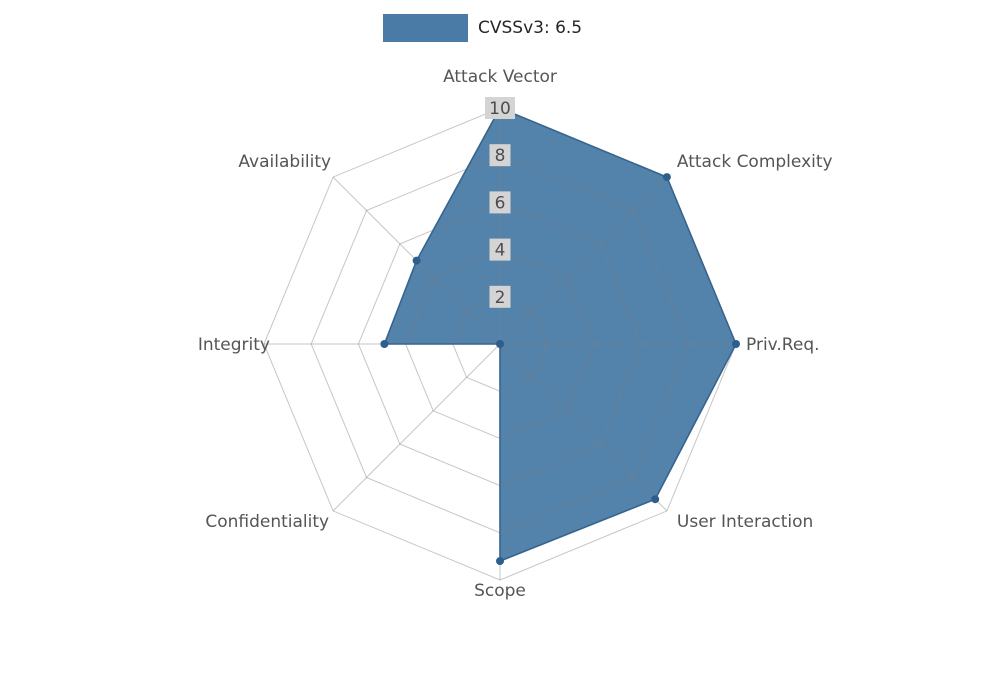 The height and width of the screenshot is (700, 1000). Describe the element at coordinates (530, 28) in the screenshot. I see `legend-label: CVSSv3: 6.5` at that location.